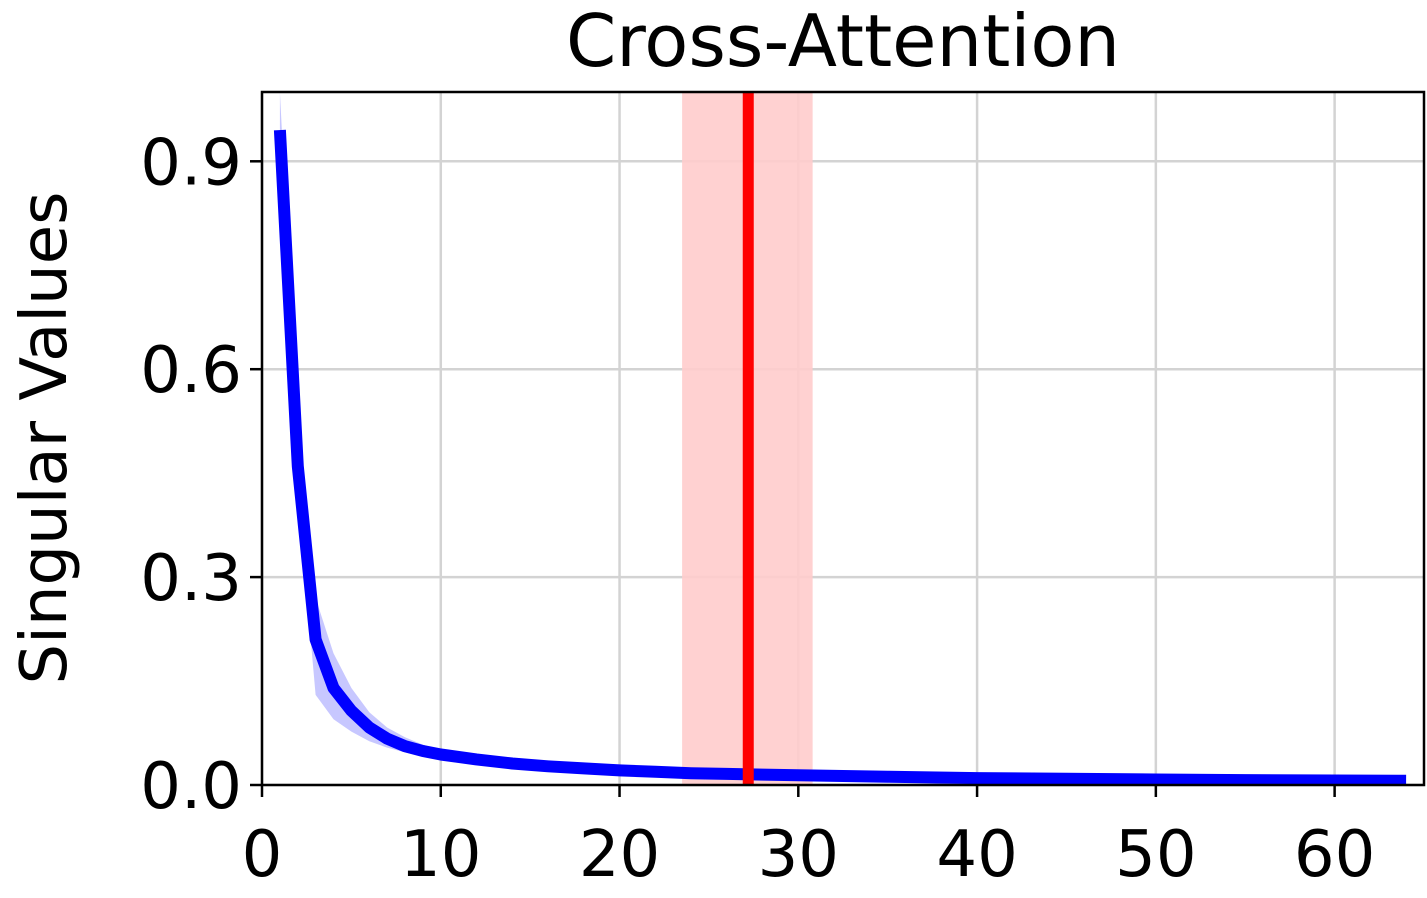 This screenshot has width=1427, height=898. I want to click on chart-title: Cross-Attention, so click(843, 41).